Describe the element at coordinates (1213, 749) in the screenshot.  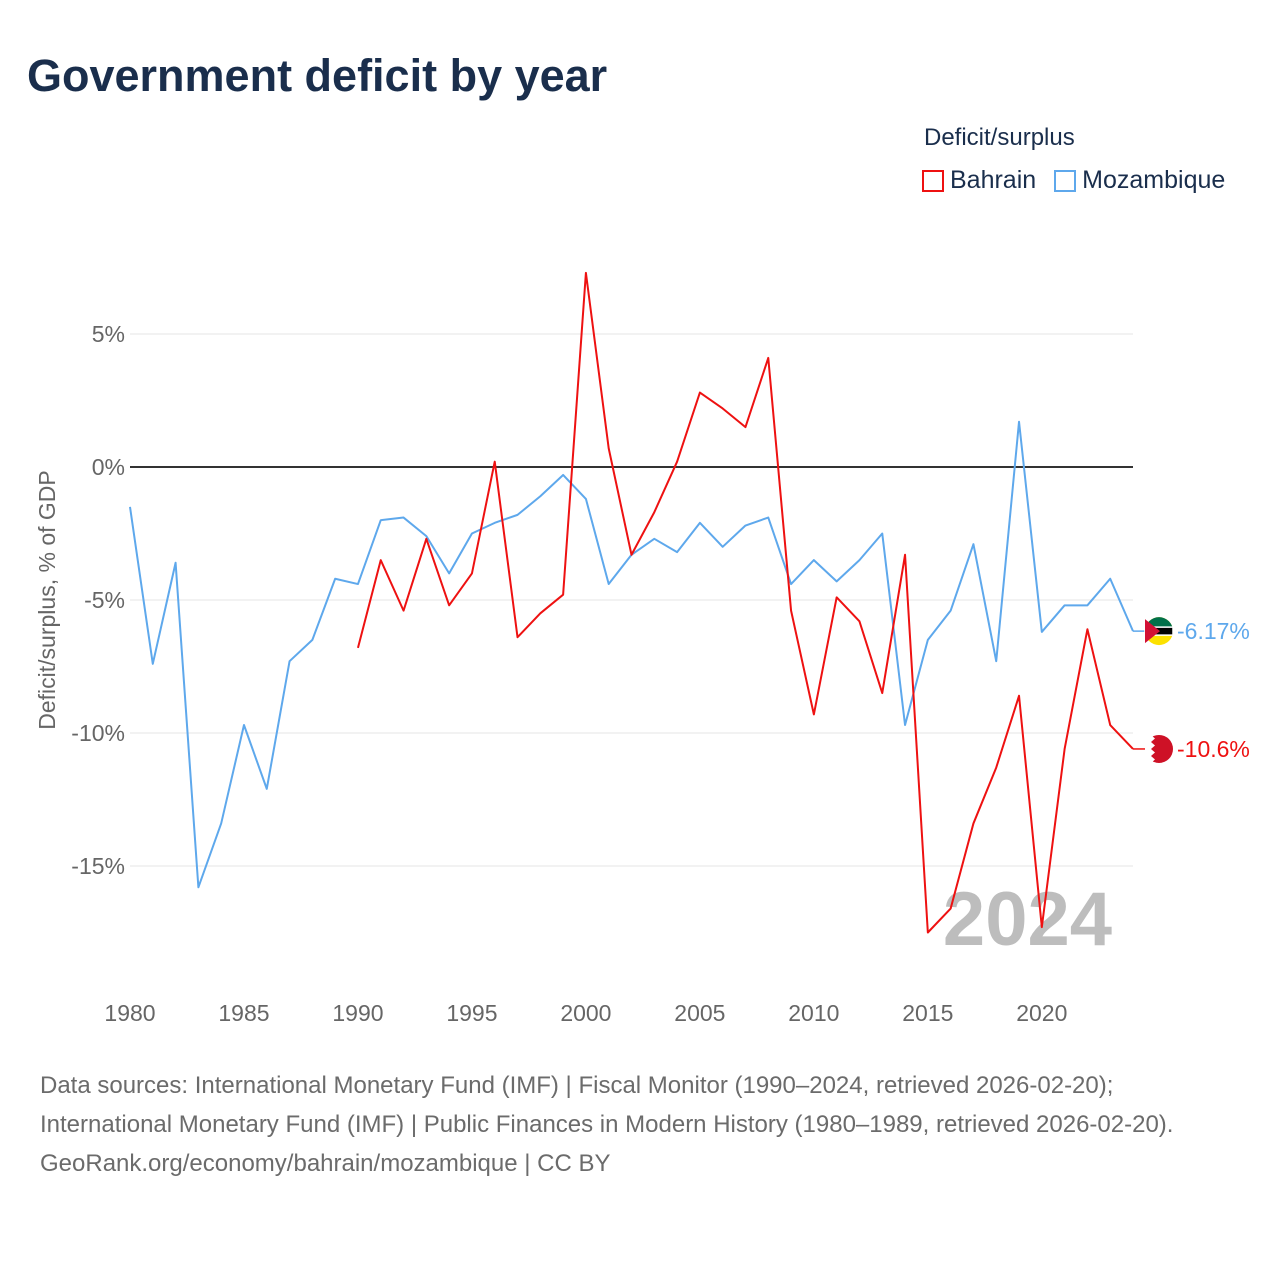
I see `end-value-label-bahrain: -10.6%` at that location.